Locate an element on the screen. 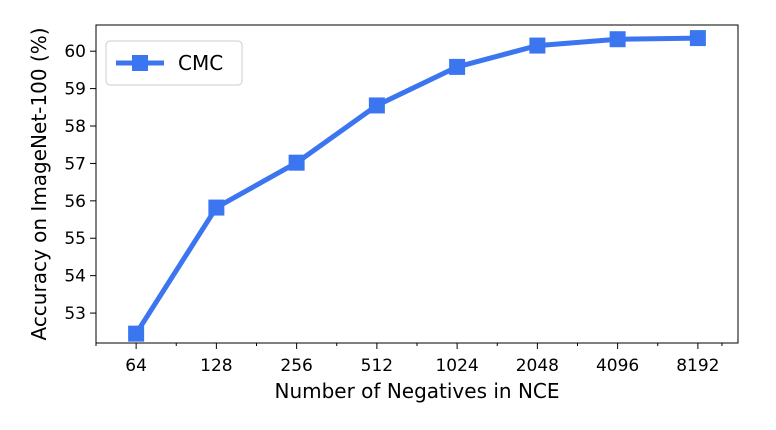  y-axis-label: Accuracy on ImageNet-100 (%) is located at coordinates (39, 183).